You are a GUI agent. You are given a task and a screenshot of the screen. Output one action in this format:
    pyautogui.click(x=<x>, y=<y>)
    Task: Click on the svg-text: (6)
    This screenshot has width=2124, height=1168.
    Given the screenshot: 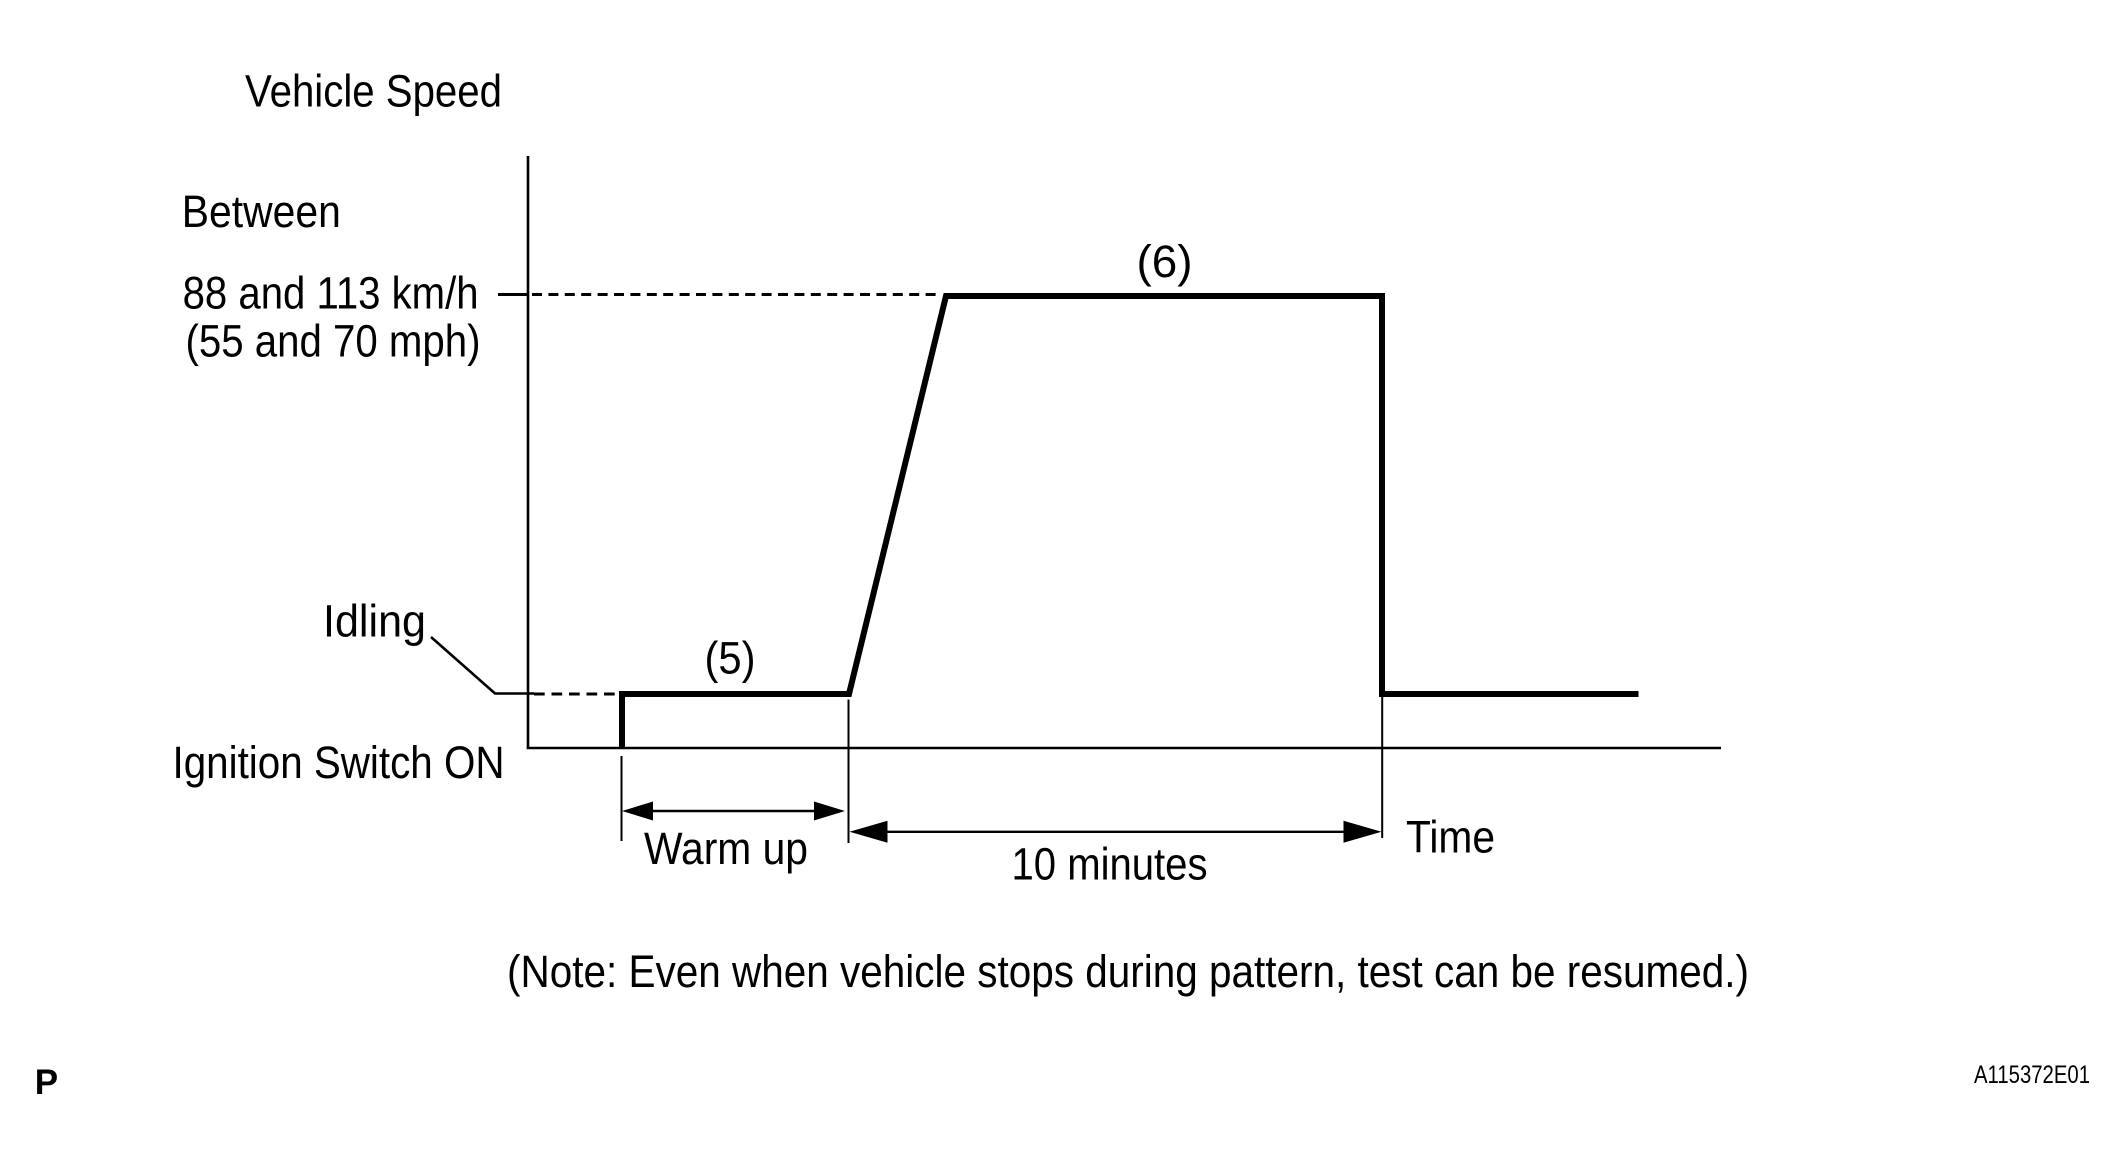 What is the action you would take?
    pyautogui.click(x=1165, y=261)
    